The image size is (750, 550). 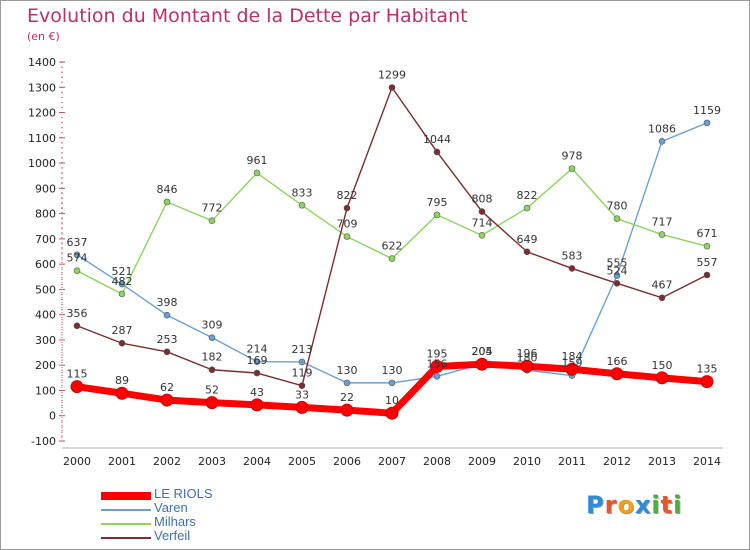 What do you see at coordinates (302, 192) in the screenshot?
I see `data-label-milhars: 833` at bounding box center [302, 192].